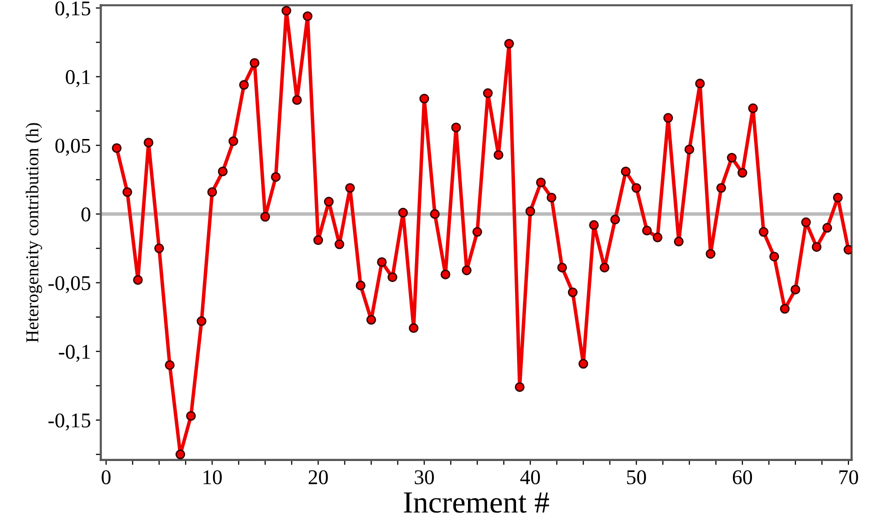  I want to click on y-tick-label: 0, so click(85, 214).